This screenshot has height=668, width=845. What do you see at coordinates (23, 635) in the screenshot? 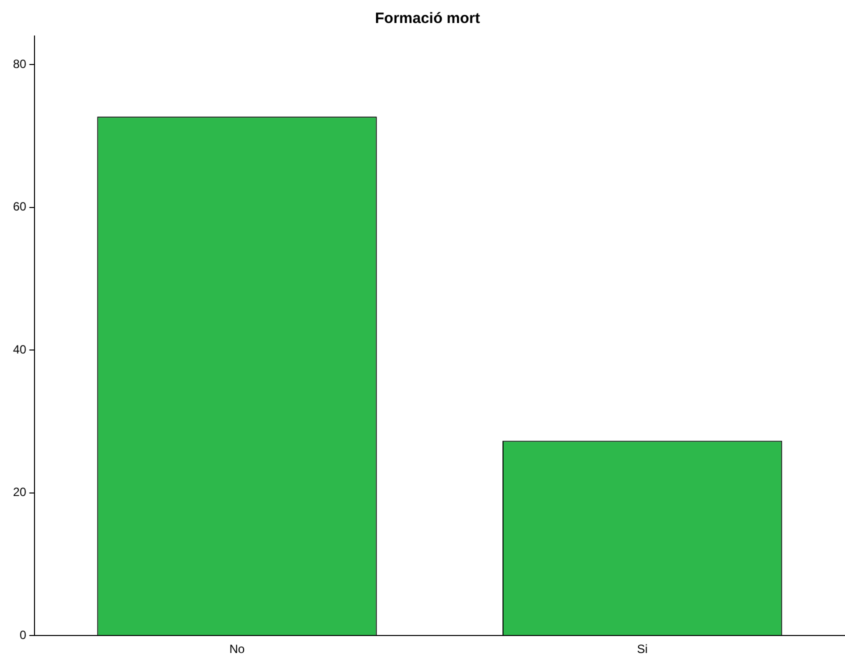
I see `y-tick-label: 0` at bounding box center [23, 635].